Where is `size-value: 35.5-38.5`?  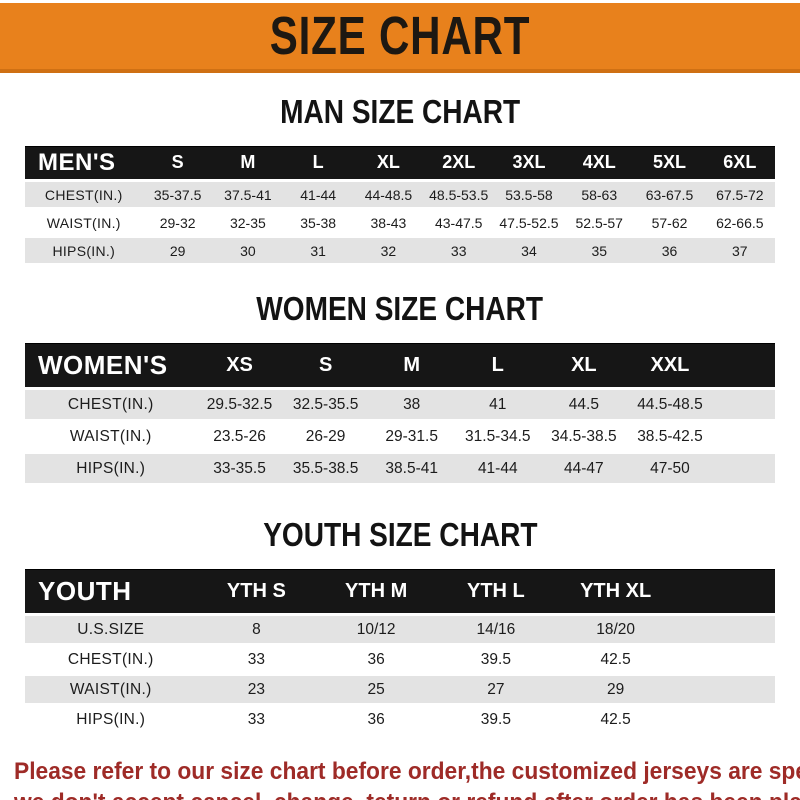 size-value: 35.5-38.5 is located at coordinates (325, 468).